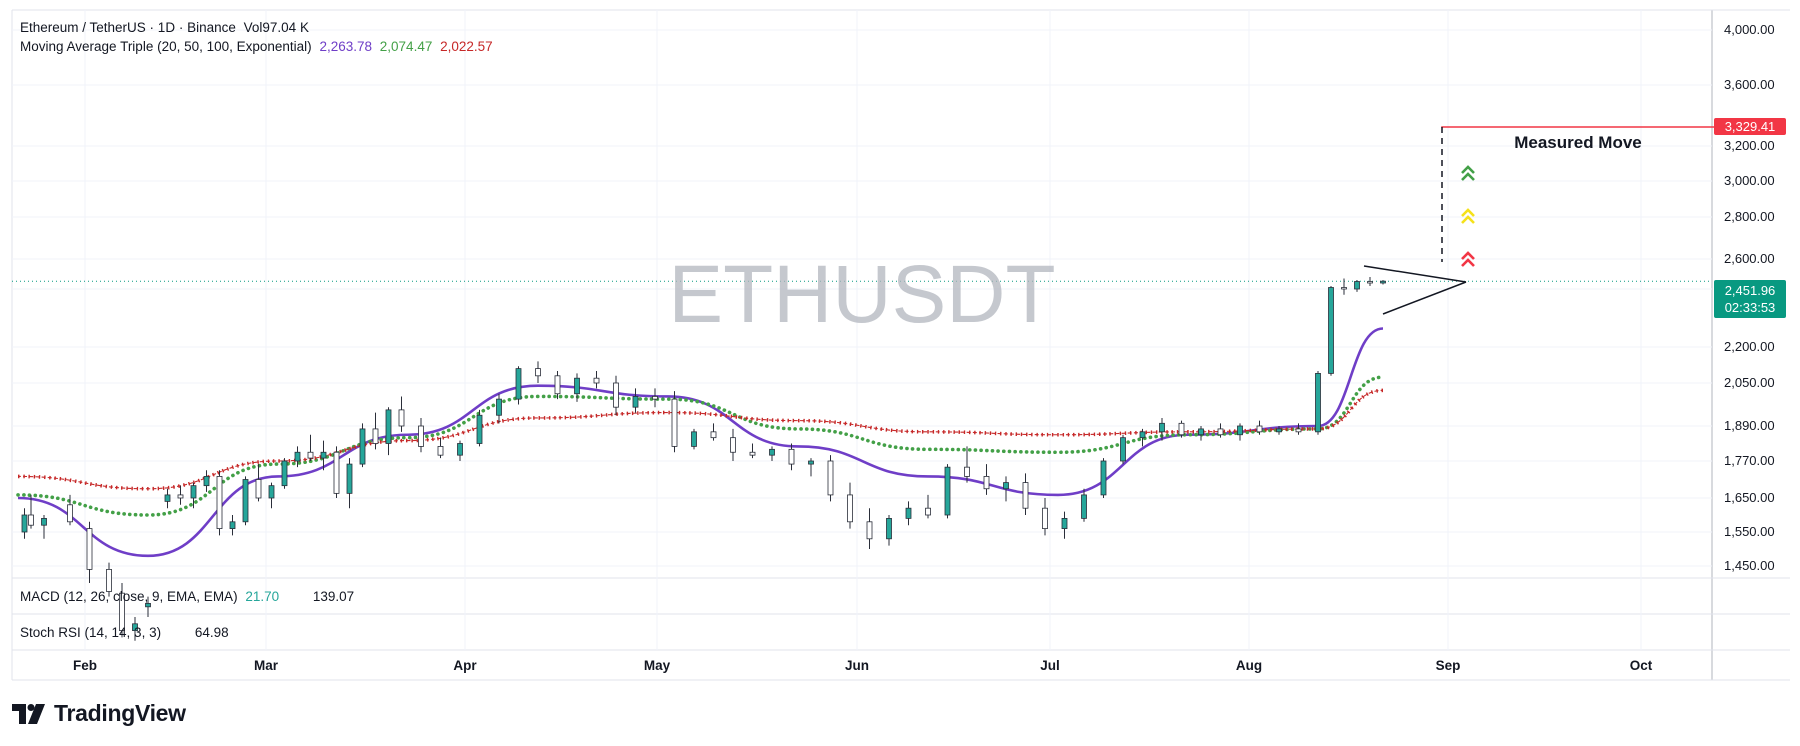  I want to click on bar-countdown: 02:33:53, so click(1750, 307).